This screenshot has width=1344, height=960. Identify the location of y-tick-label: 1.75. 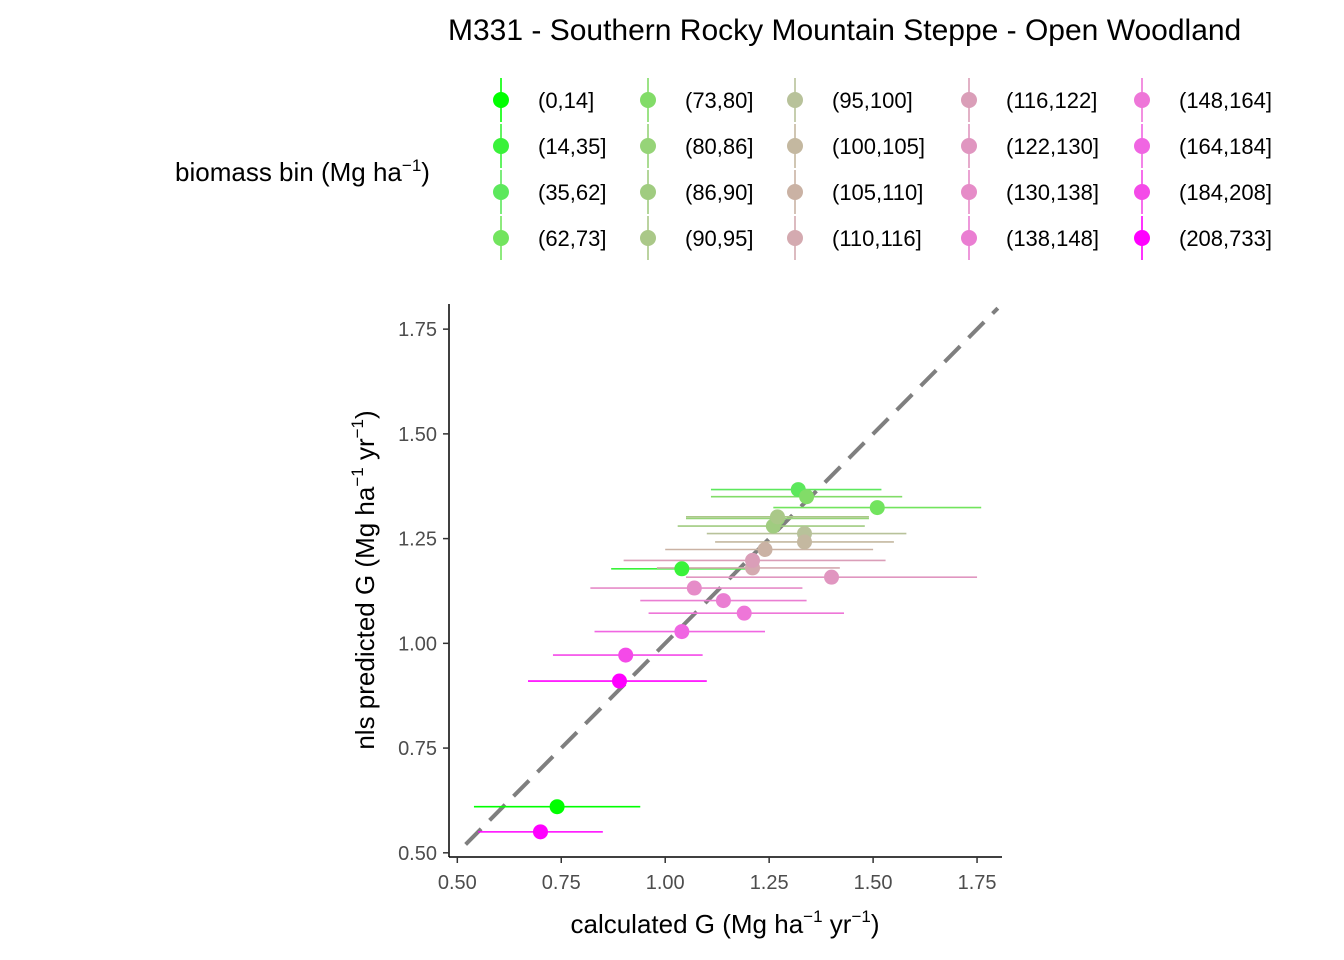
(417, 330).